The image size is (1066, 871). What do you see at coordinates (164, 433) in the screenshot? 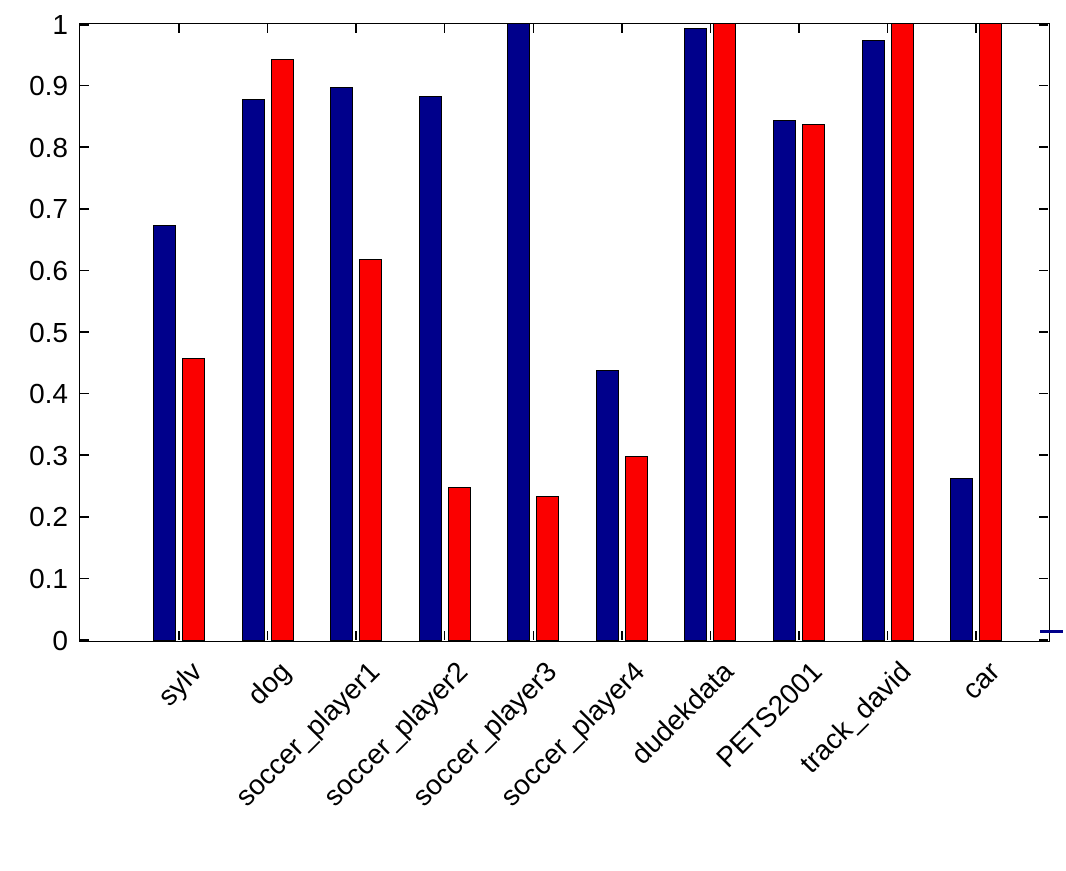
I see `bar-series-blue-sylv` at bounding box center [164, 433].